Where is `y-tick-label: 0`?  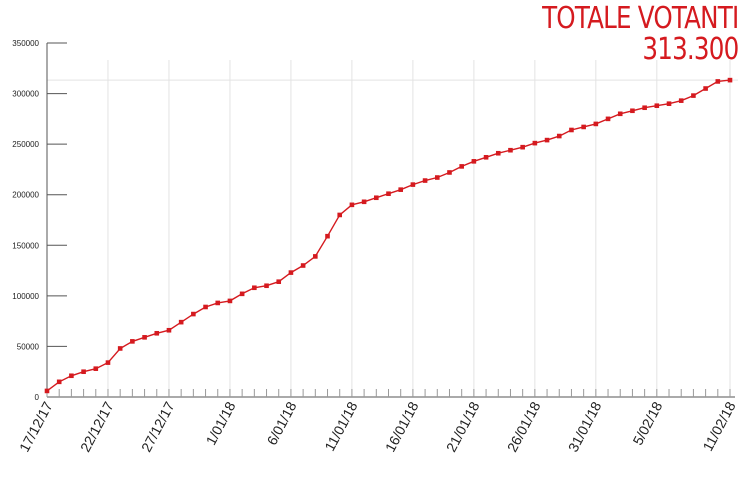
y-tick-label: 0 is located at coordinates (37, 397).